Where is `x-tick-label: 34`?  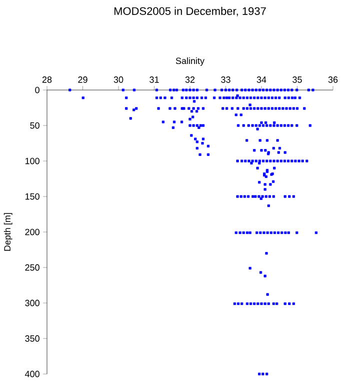
x-tick-label: 34 is located at coordinates (261, 79).